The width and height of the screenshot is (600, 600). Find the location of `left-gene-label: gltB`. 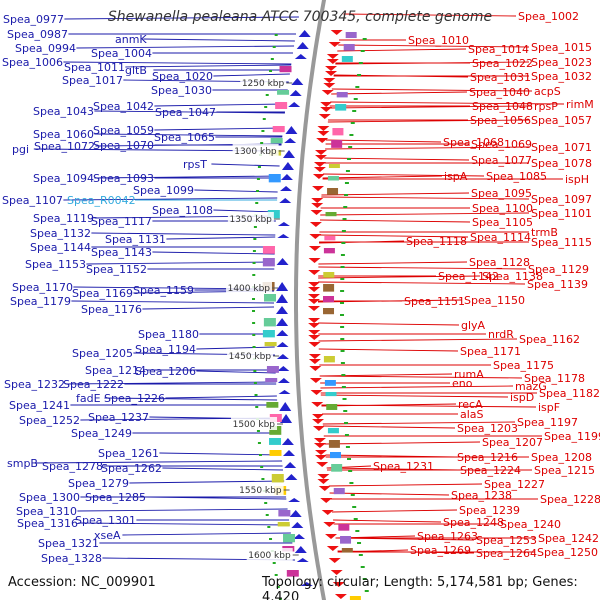

left-gene-label: gltB is located at coordinates (136, 70).